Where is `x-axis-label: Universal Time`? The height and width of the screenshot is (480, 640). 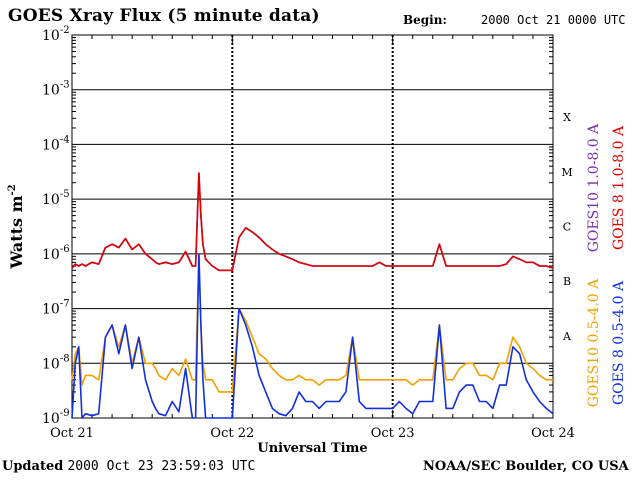 x-axis-label: Universal Time is located at coordinates (312, 448).